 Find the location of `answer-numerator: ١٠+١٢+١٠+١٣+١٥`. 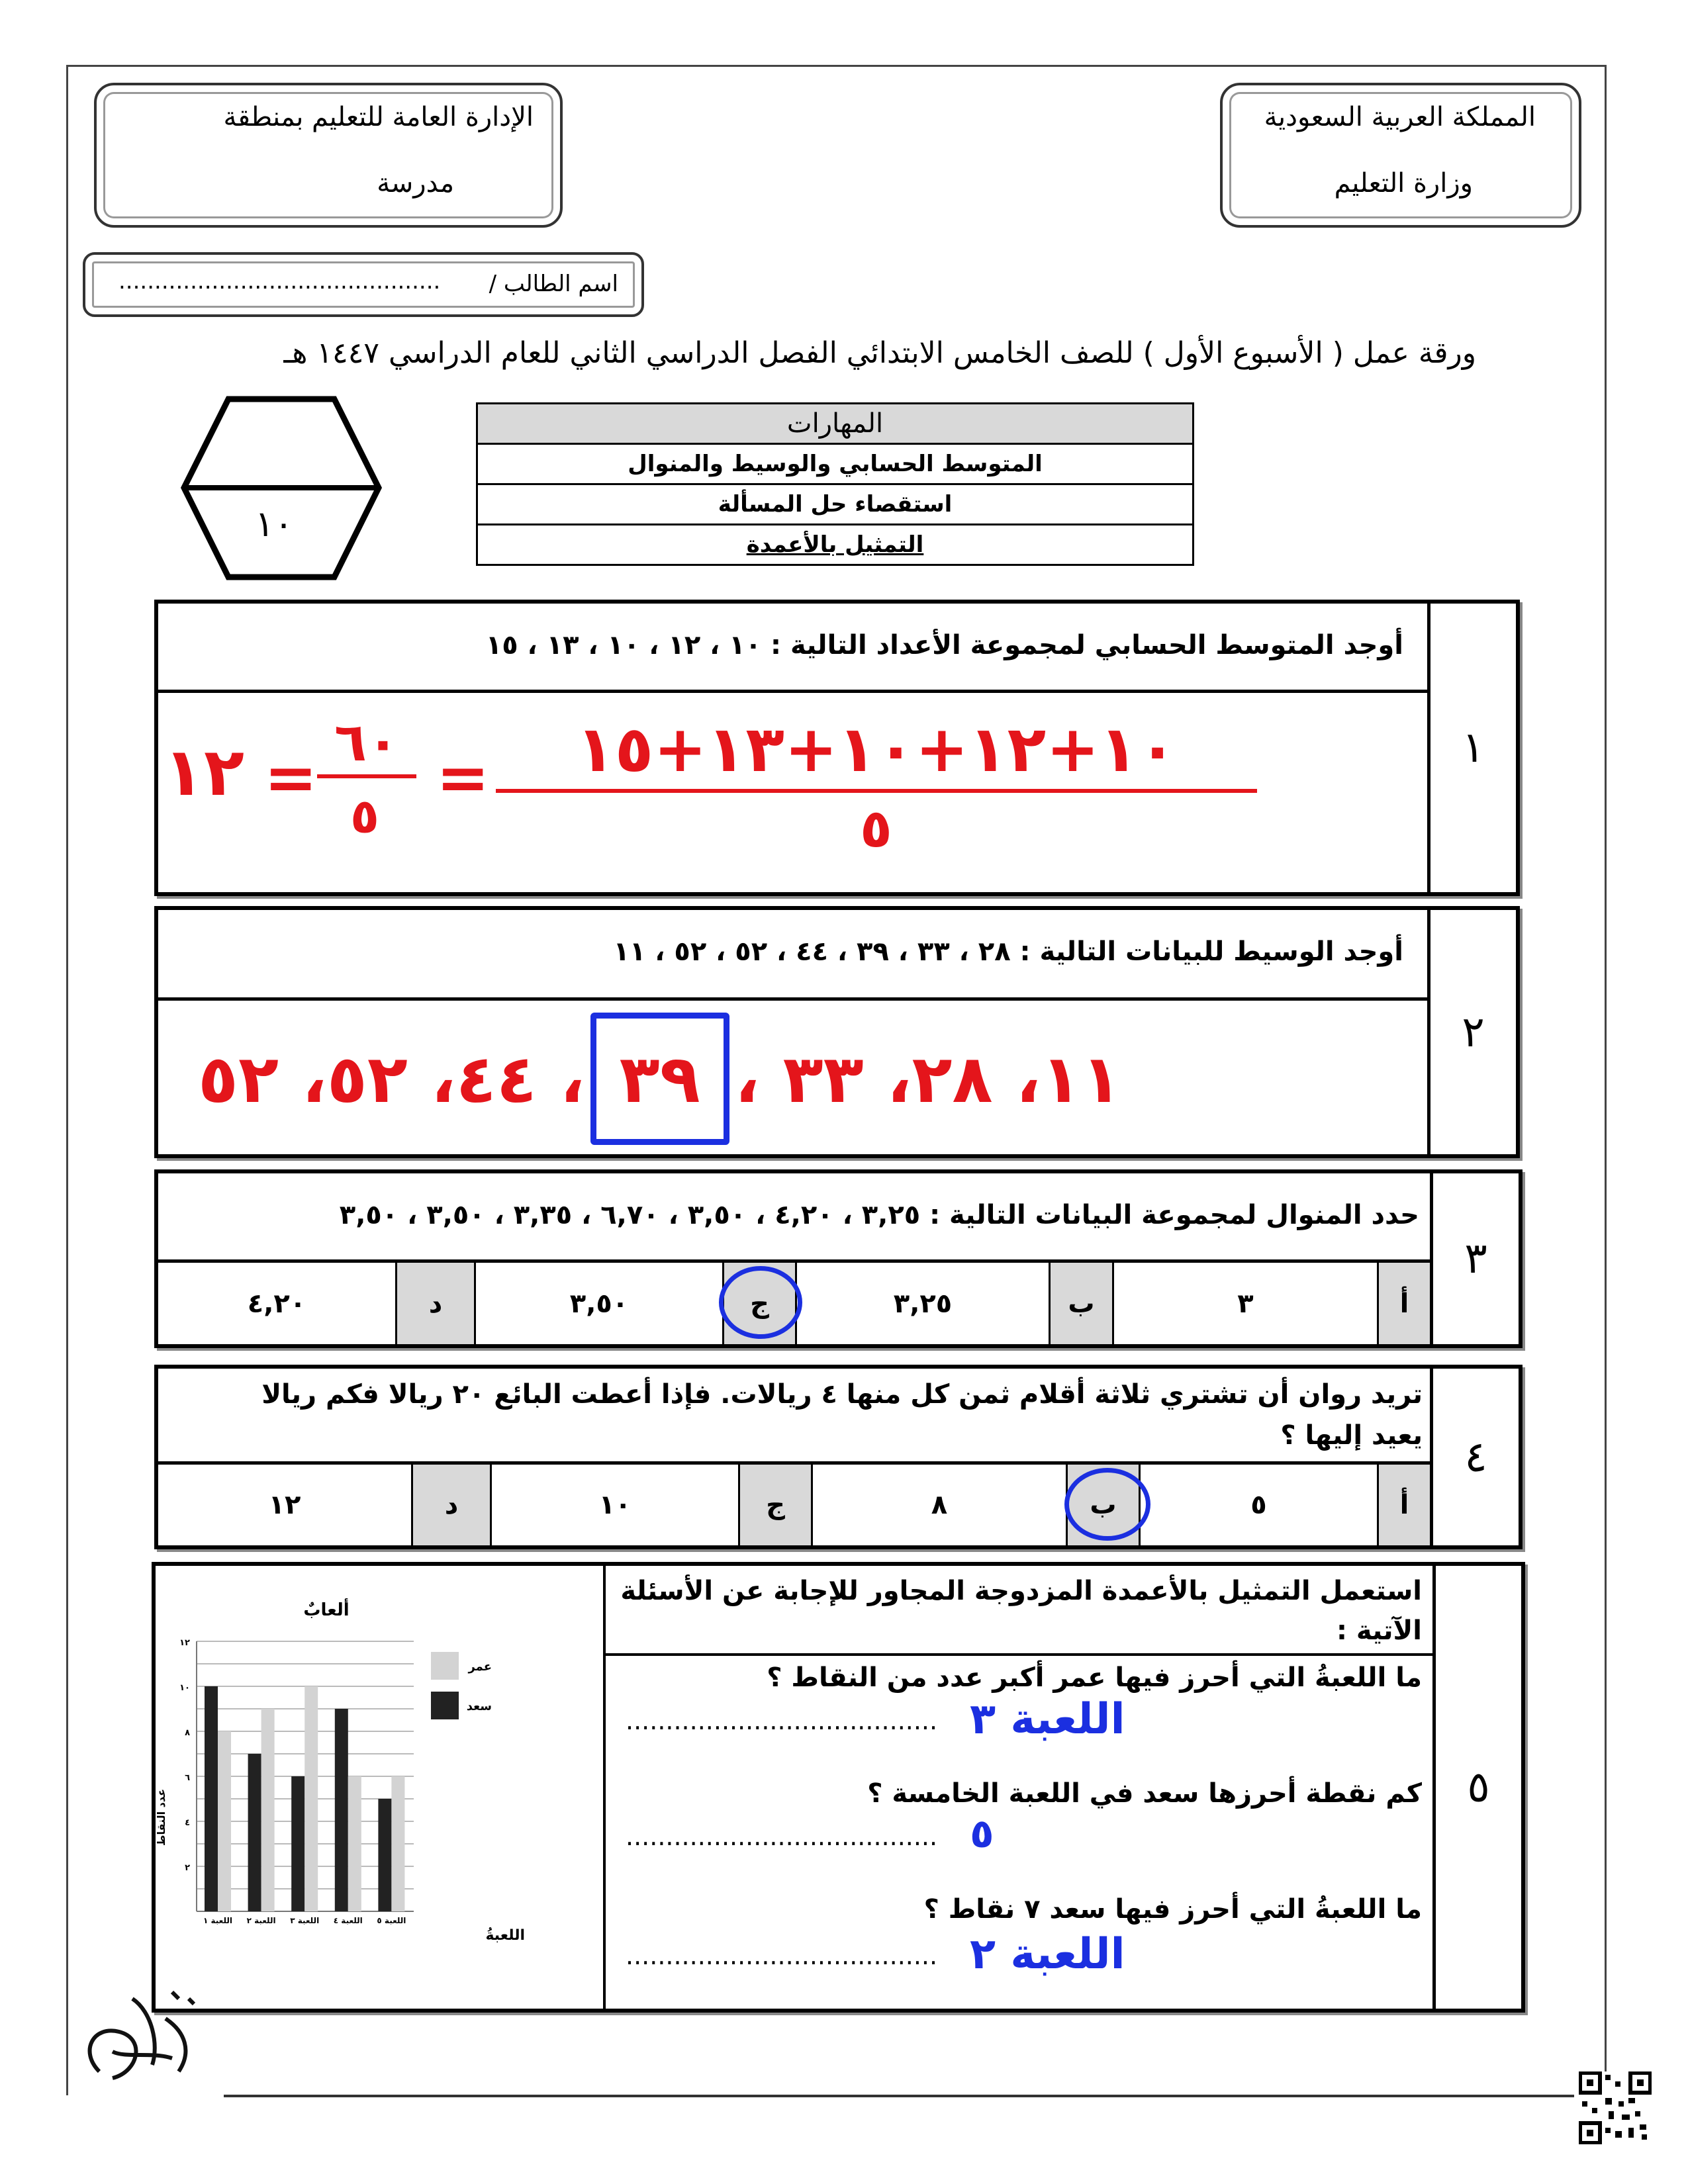

answer-numerator: ١٠+١٢+١٠+١٣+١٥ is located at coordinates (876, 751).